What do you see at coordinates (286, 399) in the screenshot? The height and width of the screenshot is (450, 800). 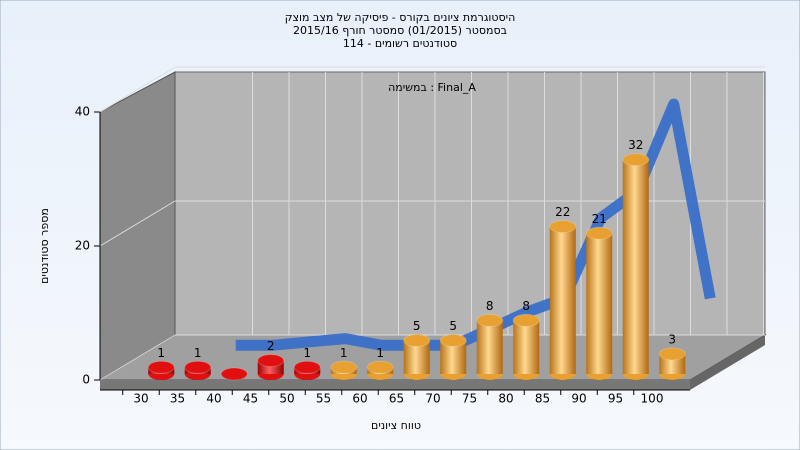 I see `x-tick-label: 50` at bounding box center [286, 399].